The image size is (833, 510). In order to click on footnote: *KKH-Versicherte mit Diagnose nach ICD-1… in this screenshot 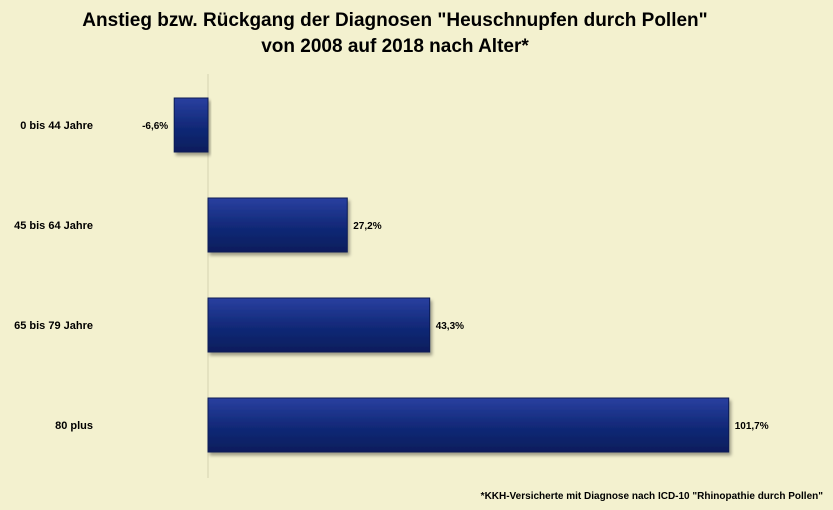, I will do `click(651, 496)`.